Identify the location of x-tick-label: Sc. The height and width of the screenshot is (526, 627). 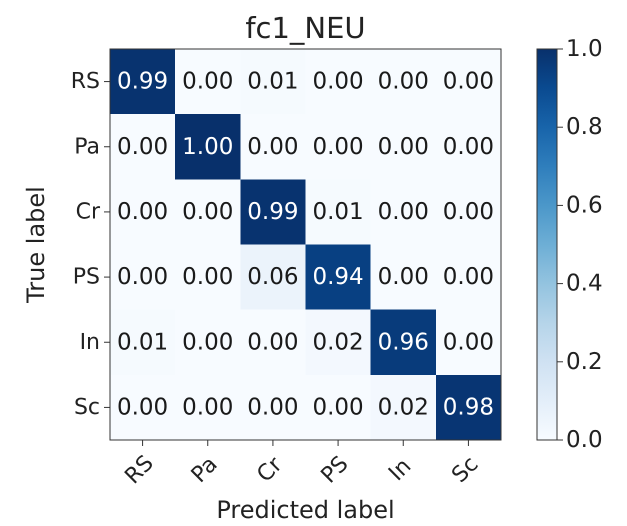
(465, 470).